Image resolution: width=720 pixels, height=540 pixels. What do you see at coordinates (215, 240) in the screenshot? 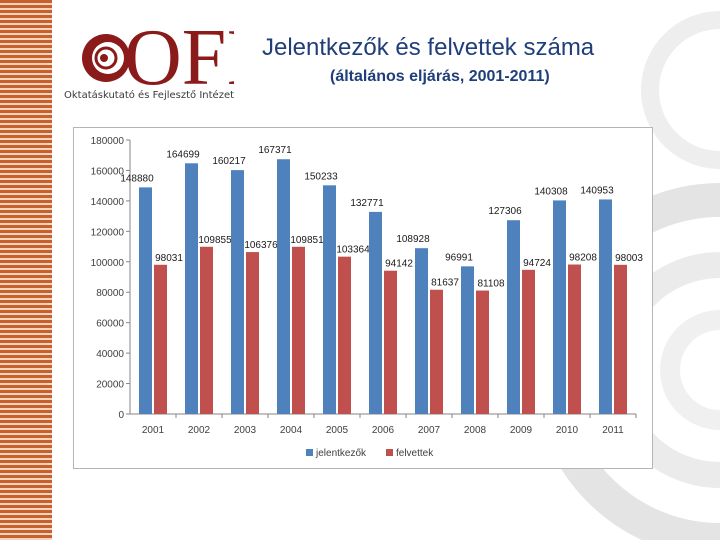
I see `data-label: 109855` at bounding box center [215, 240].